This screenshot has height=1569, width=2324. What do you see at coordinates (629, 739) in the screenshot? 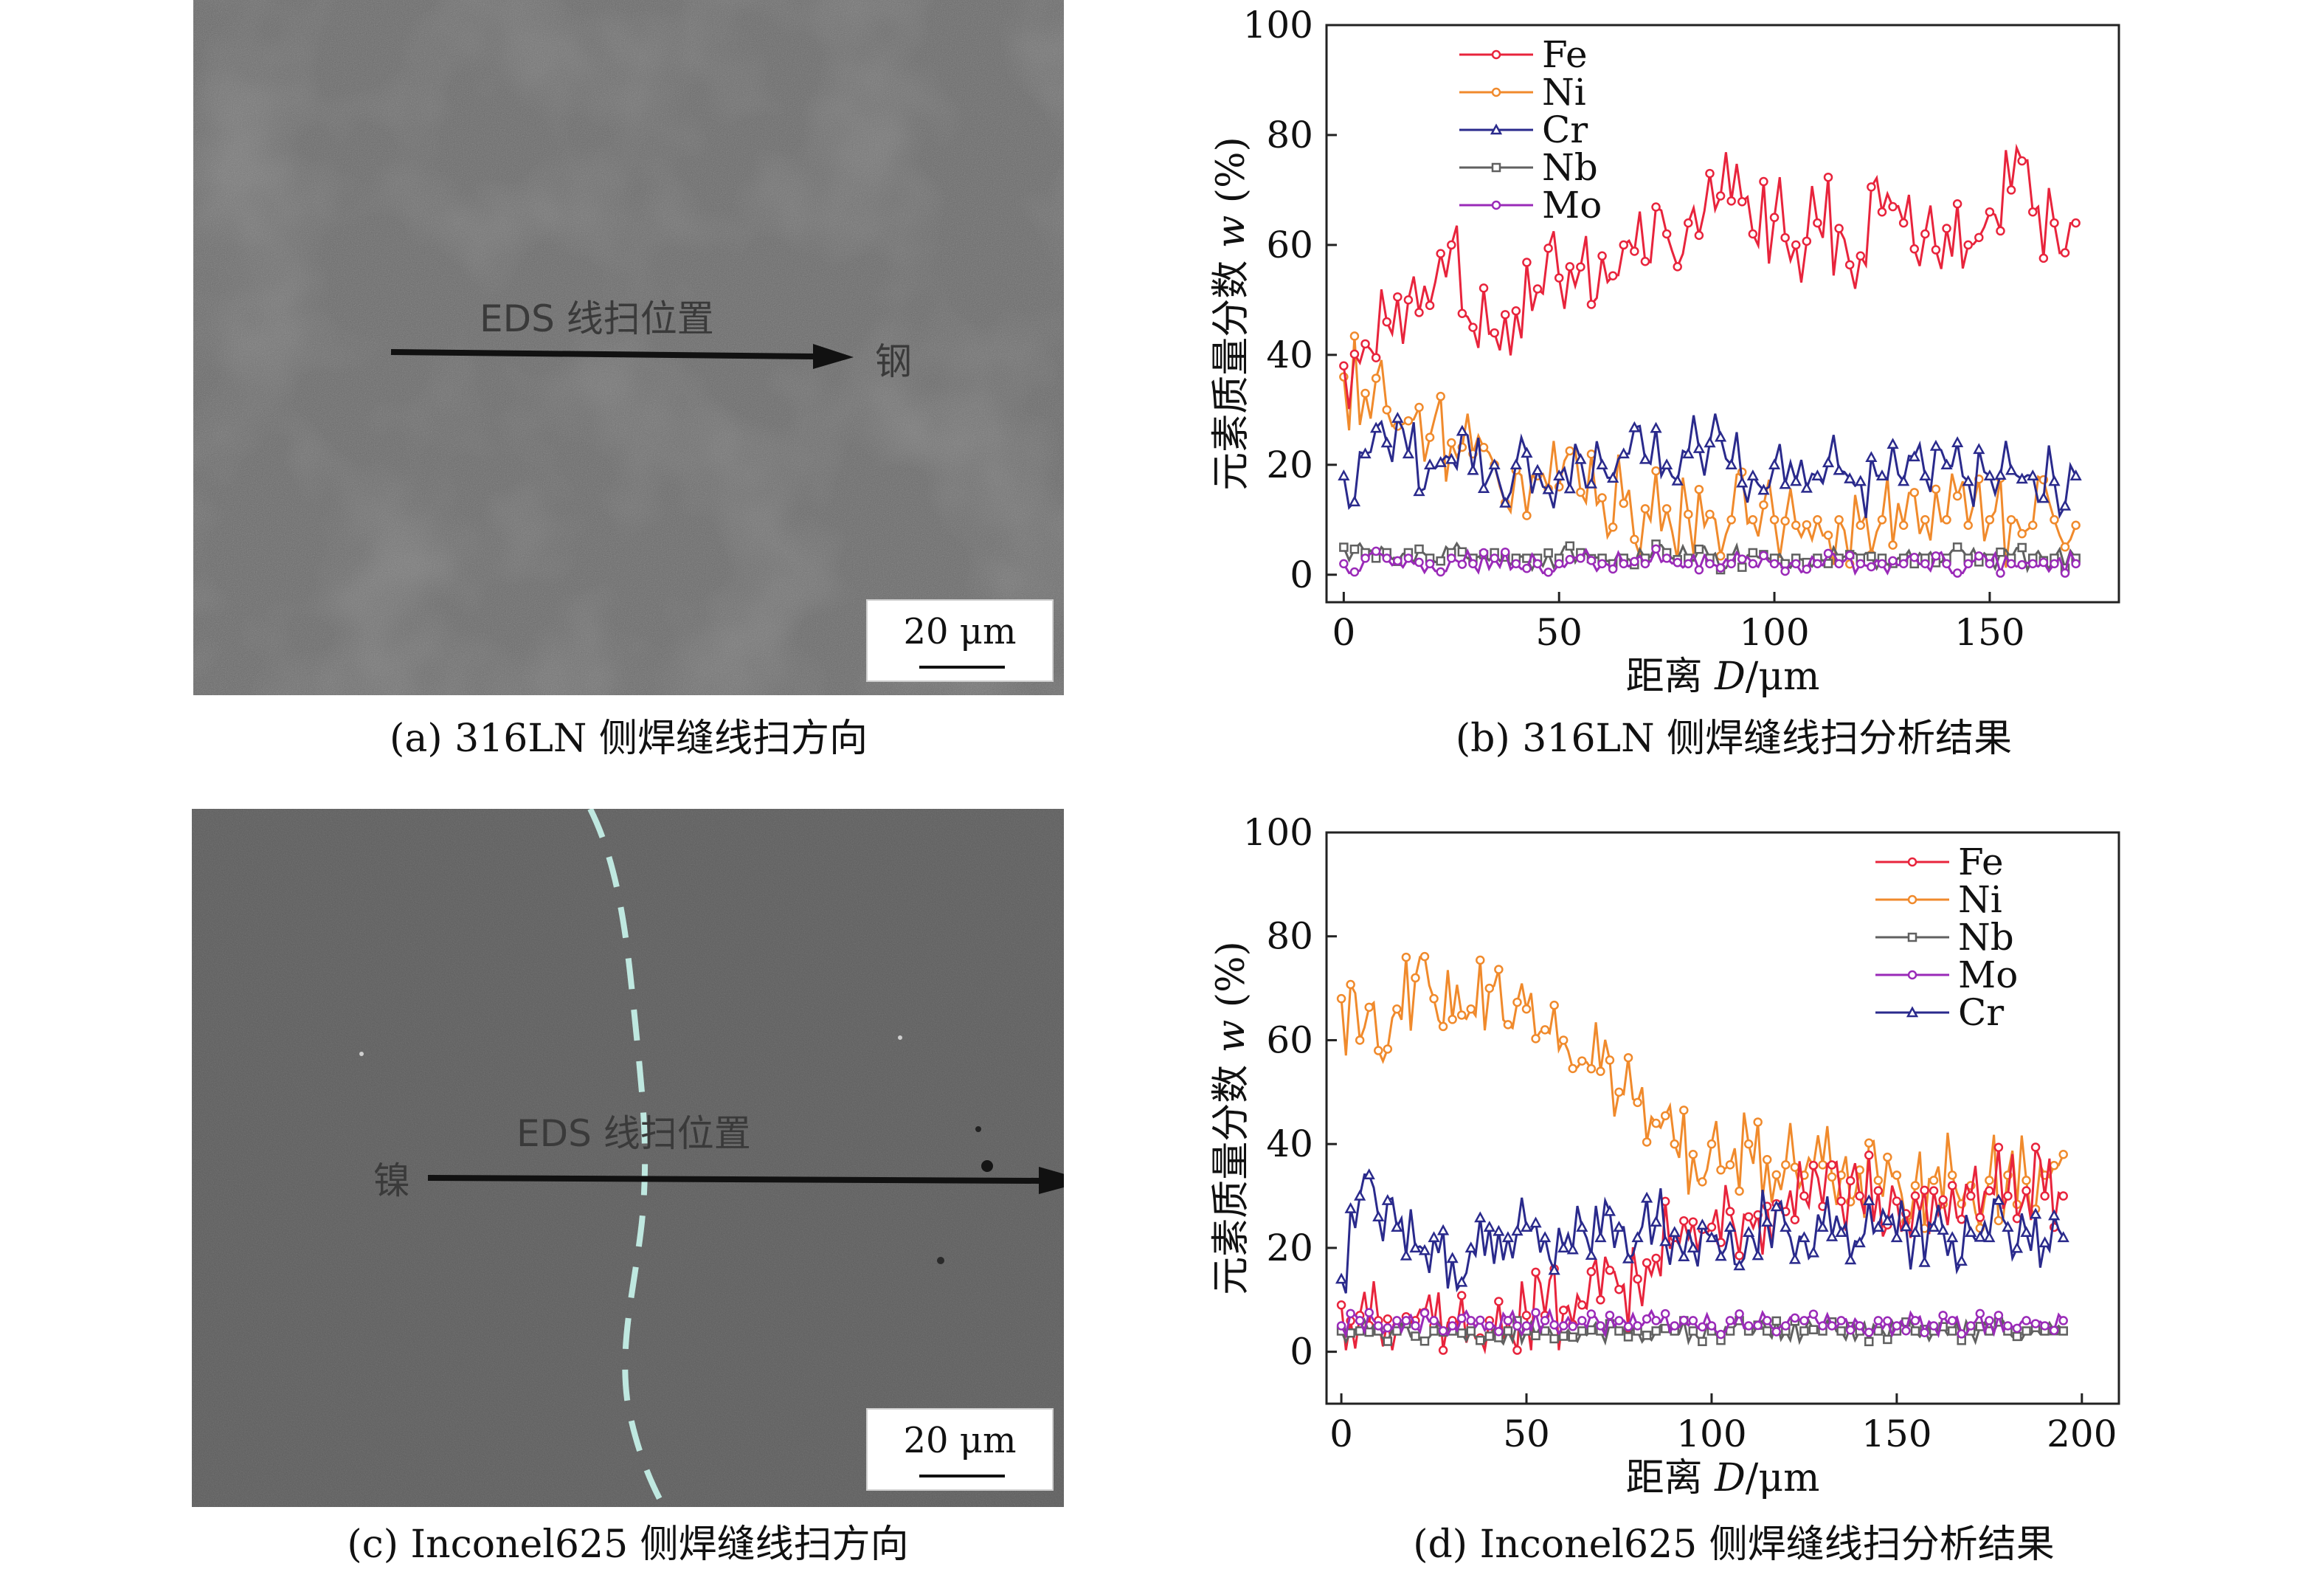
I see `caption-a: (a) 316LN 侧焊缝线扫方向` at bounding box center [629, 739].